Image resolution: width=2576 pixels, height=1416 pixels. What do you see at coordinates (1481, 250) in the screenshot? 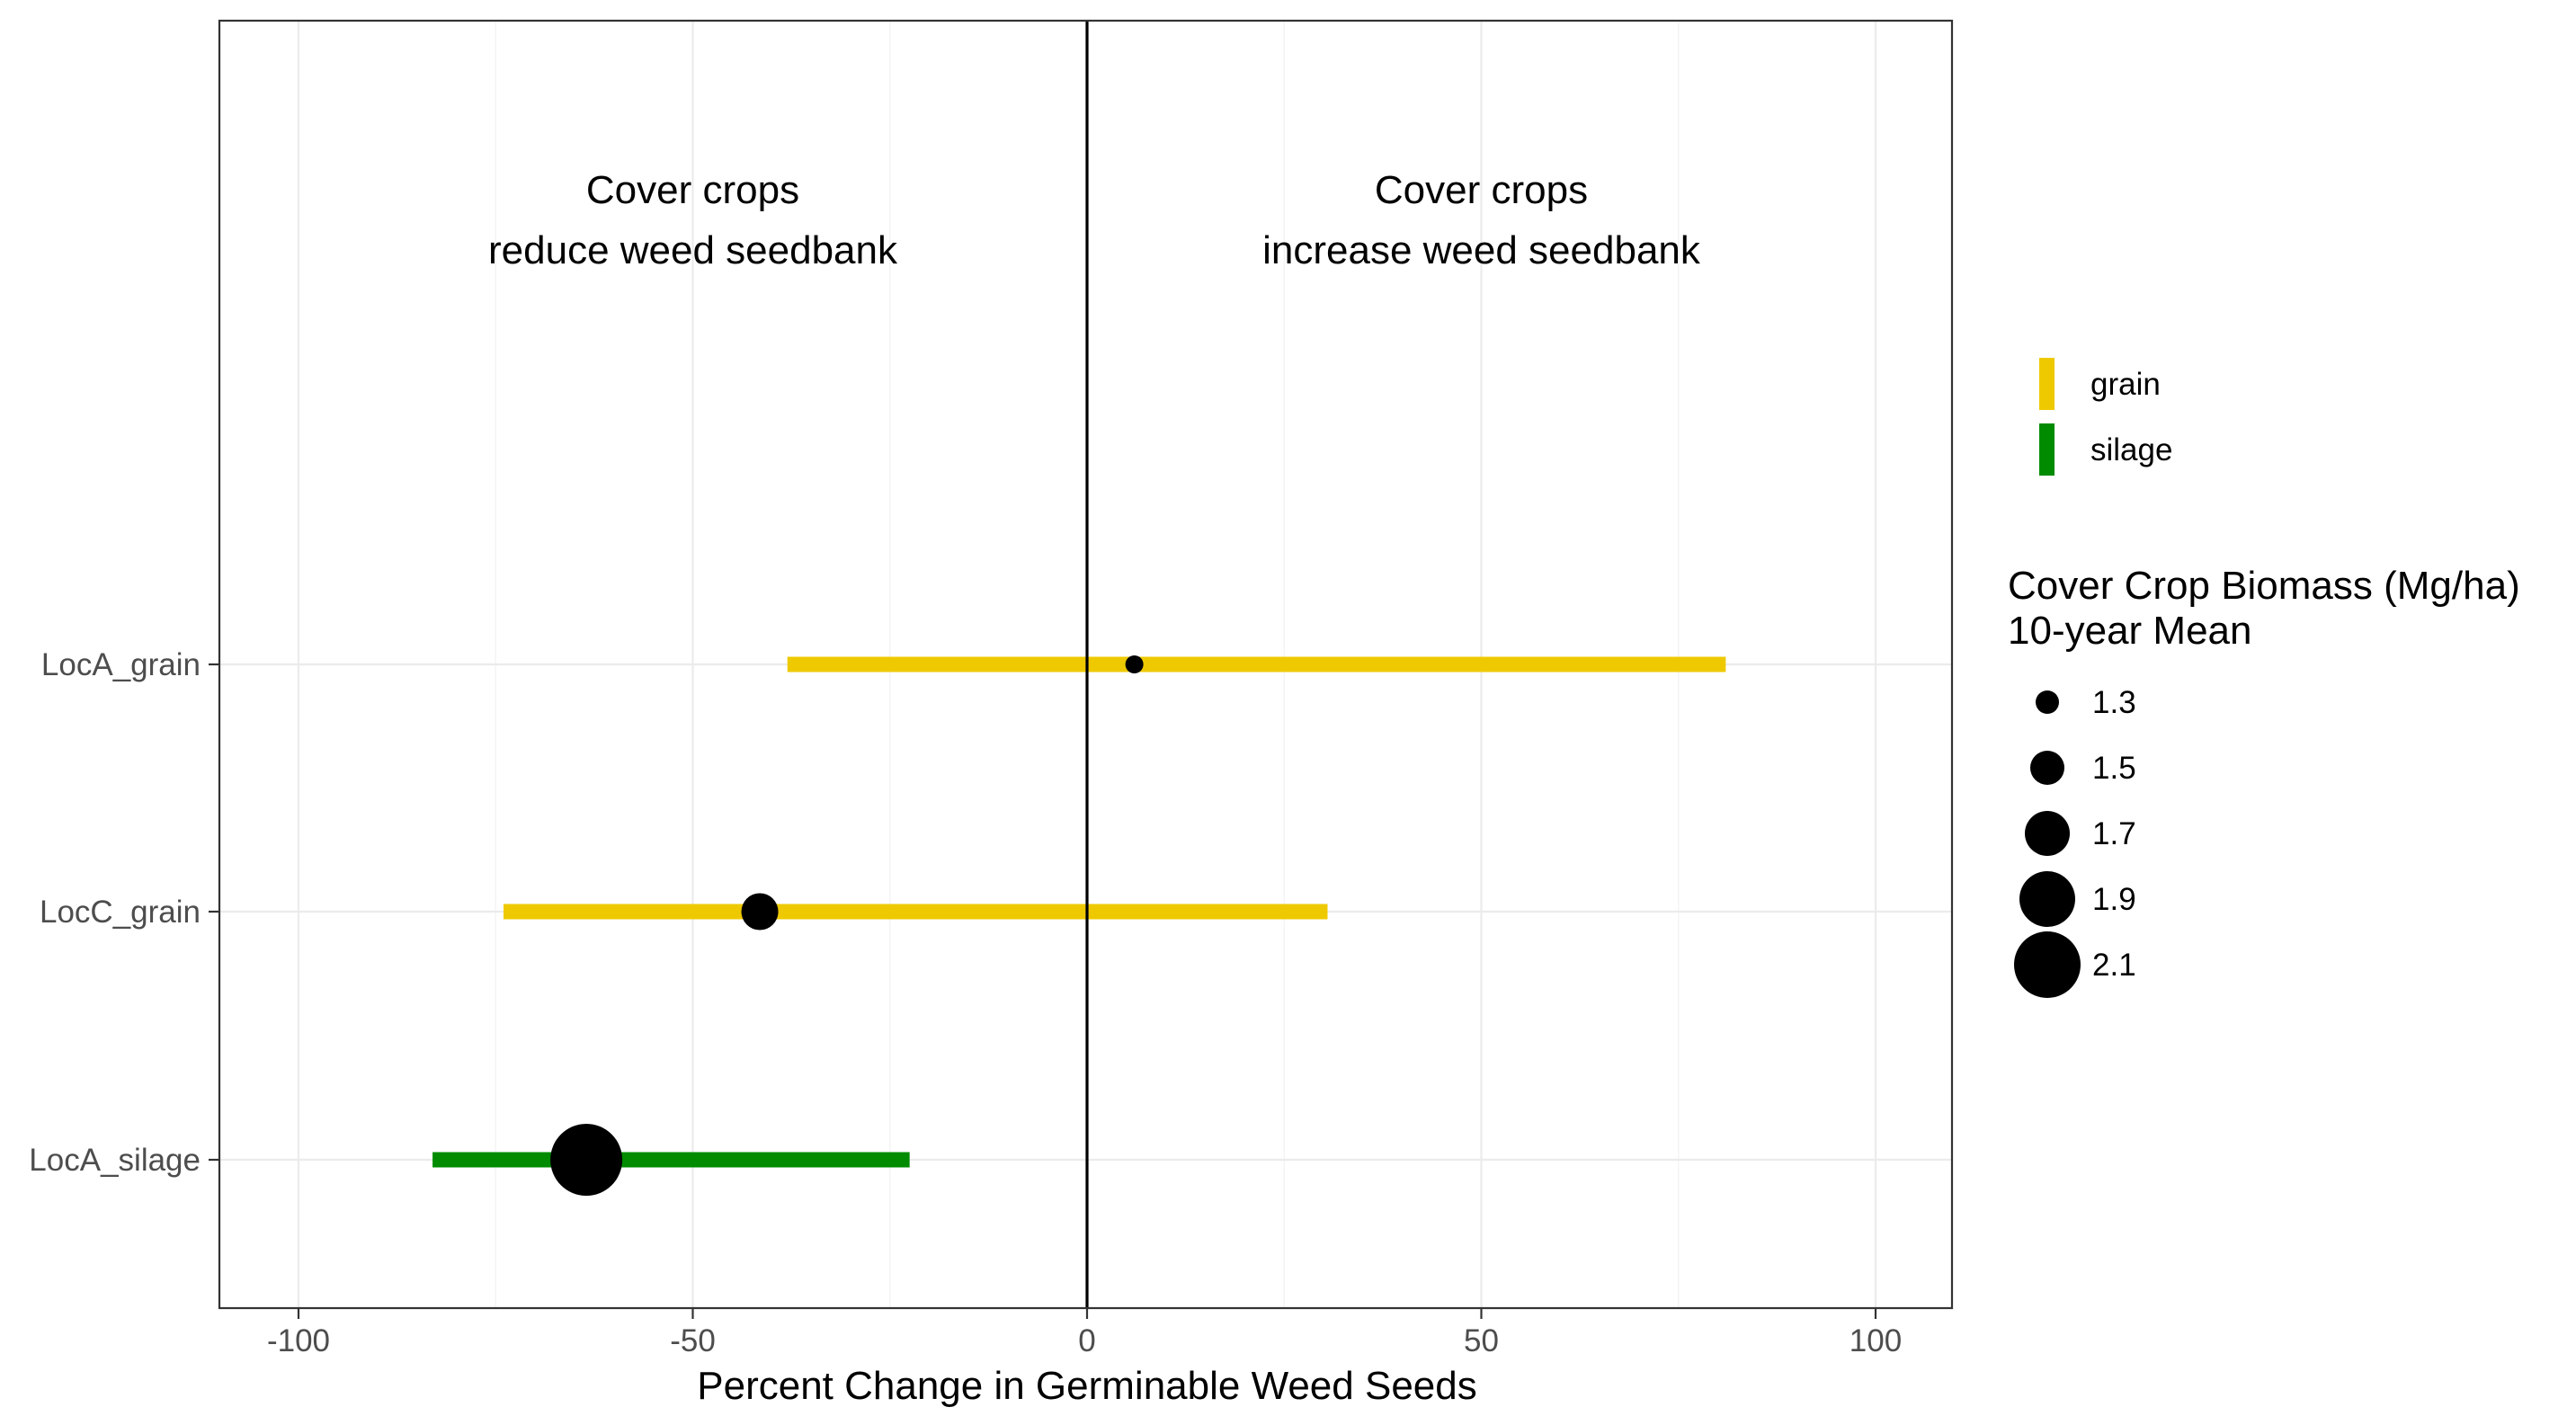
I see `annotation-1-line-1: increase weed seedbank` at bounding box center [1481, 250].